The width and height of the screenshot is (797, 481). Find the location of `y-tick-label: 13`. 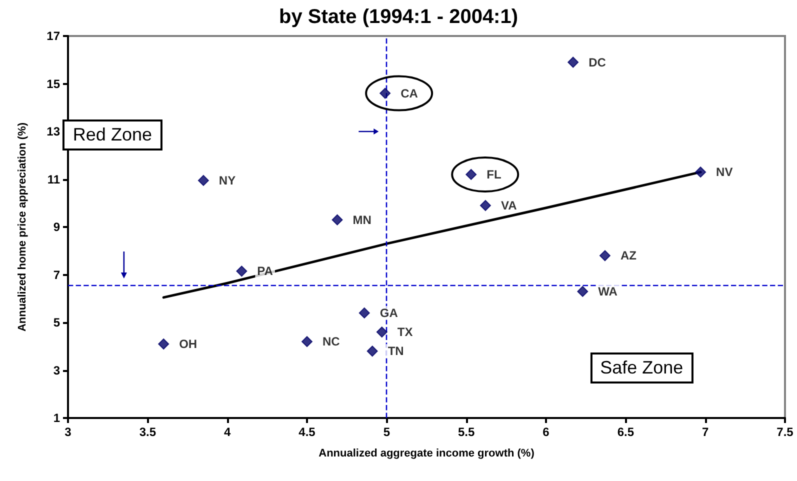

y-tick-label: 13 is located at coordinates (53, 131).